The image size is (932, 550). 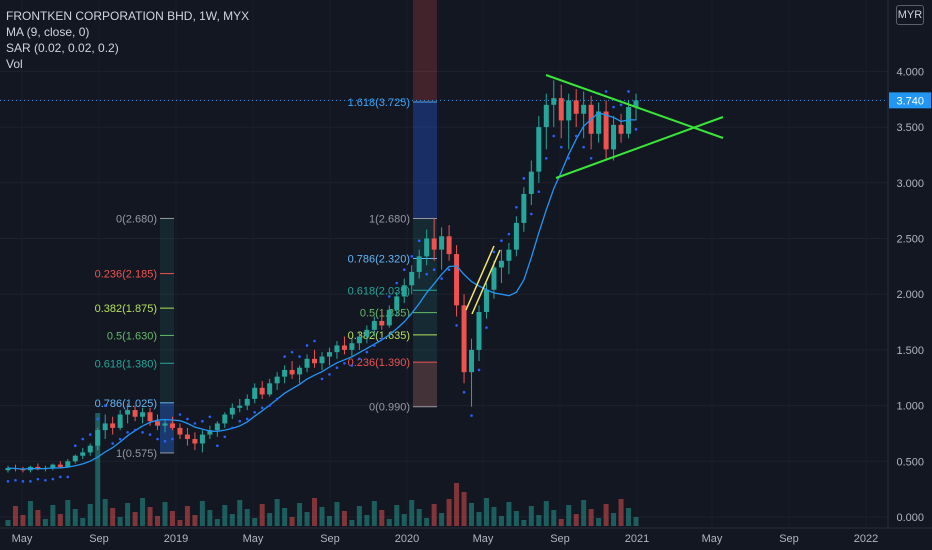 I want to click on fib-left-level-label: 0.382(1.875), so click(x=126, y=309).